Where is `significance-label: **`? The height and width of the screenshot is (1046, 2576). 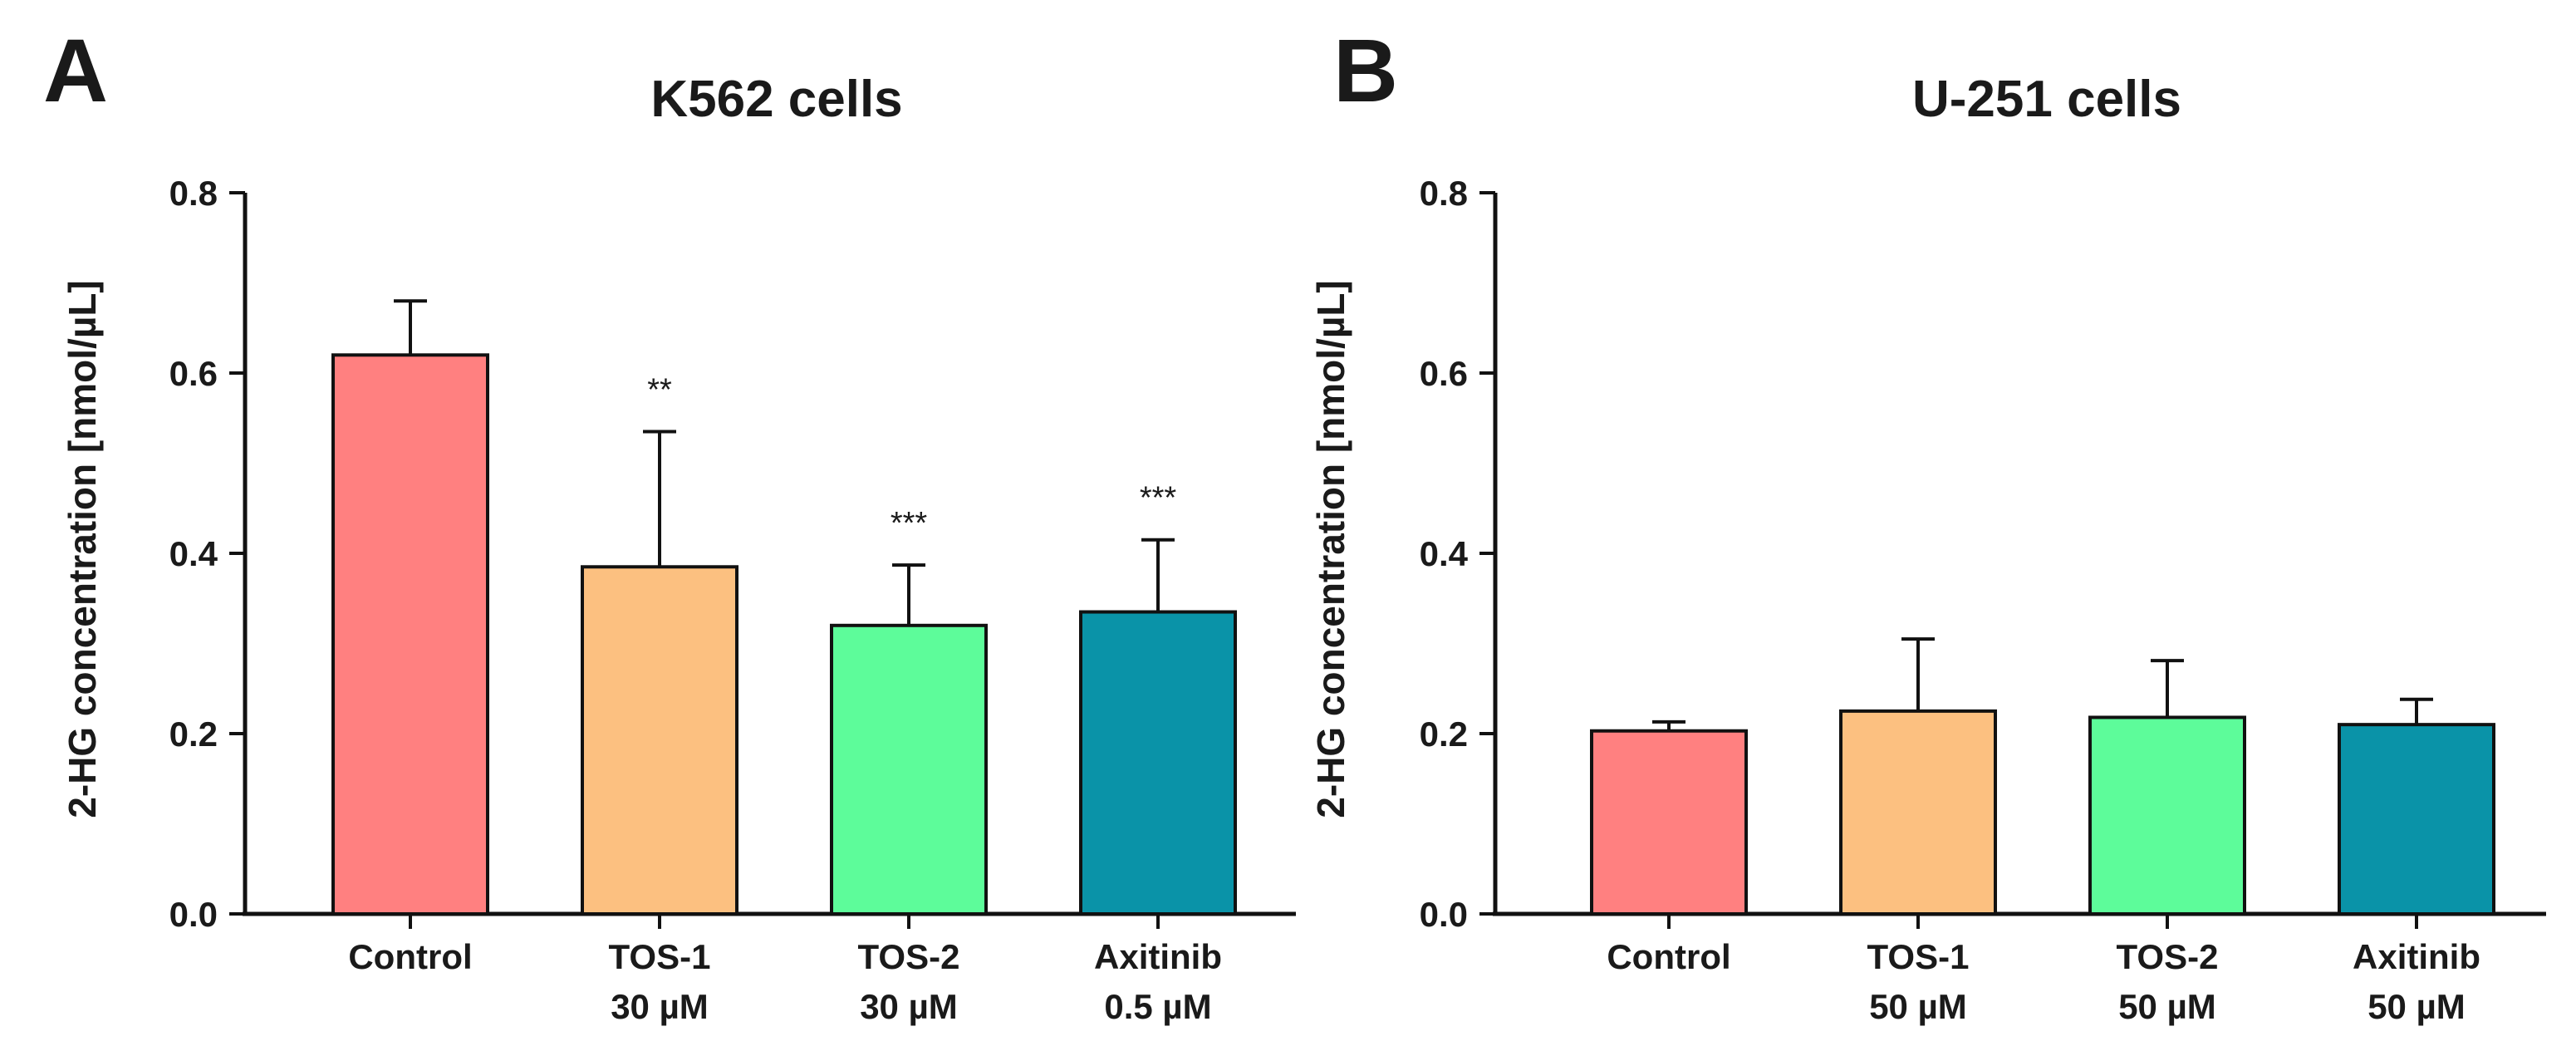
significance-label: ** is located at coordinates (659, 390).